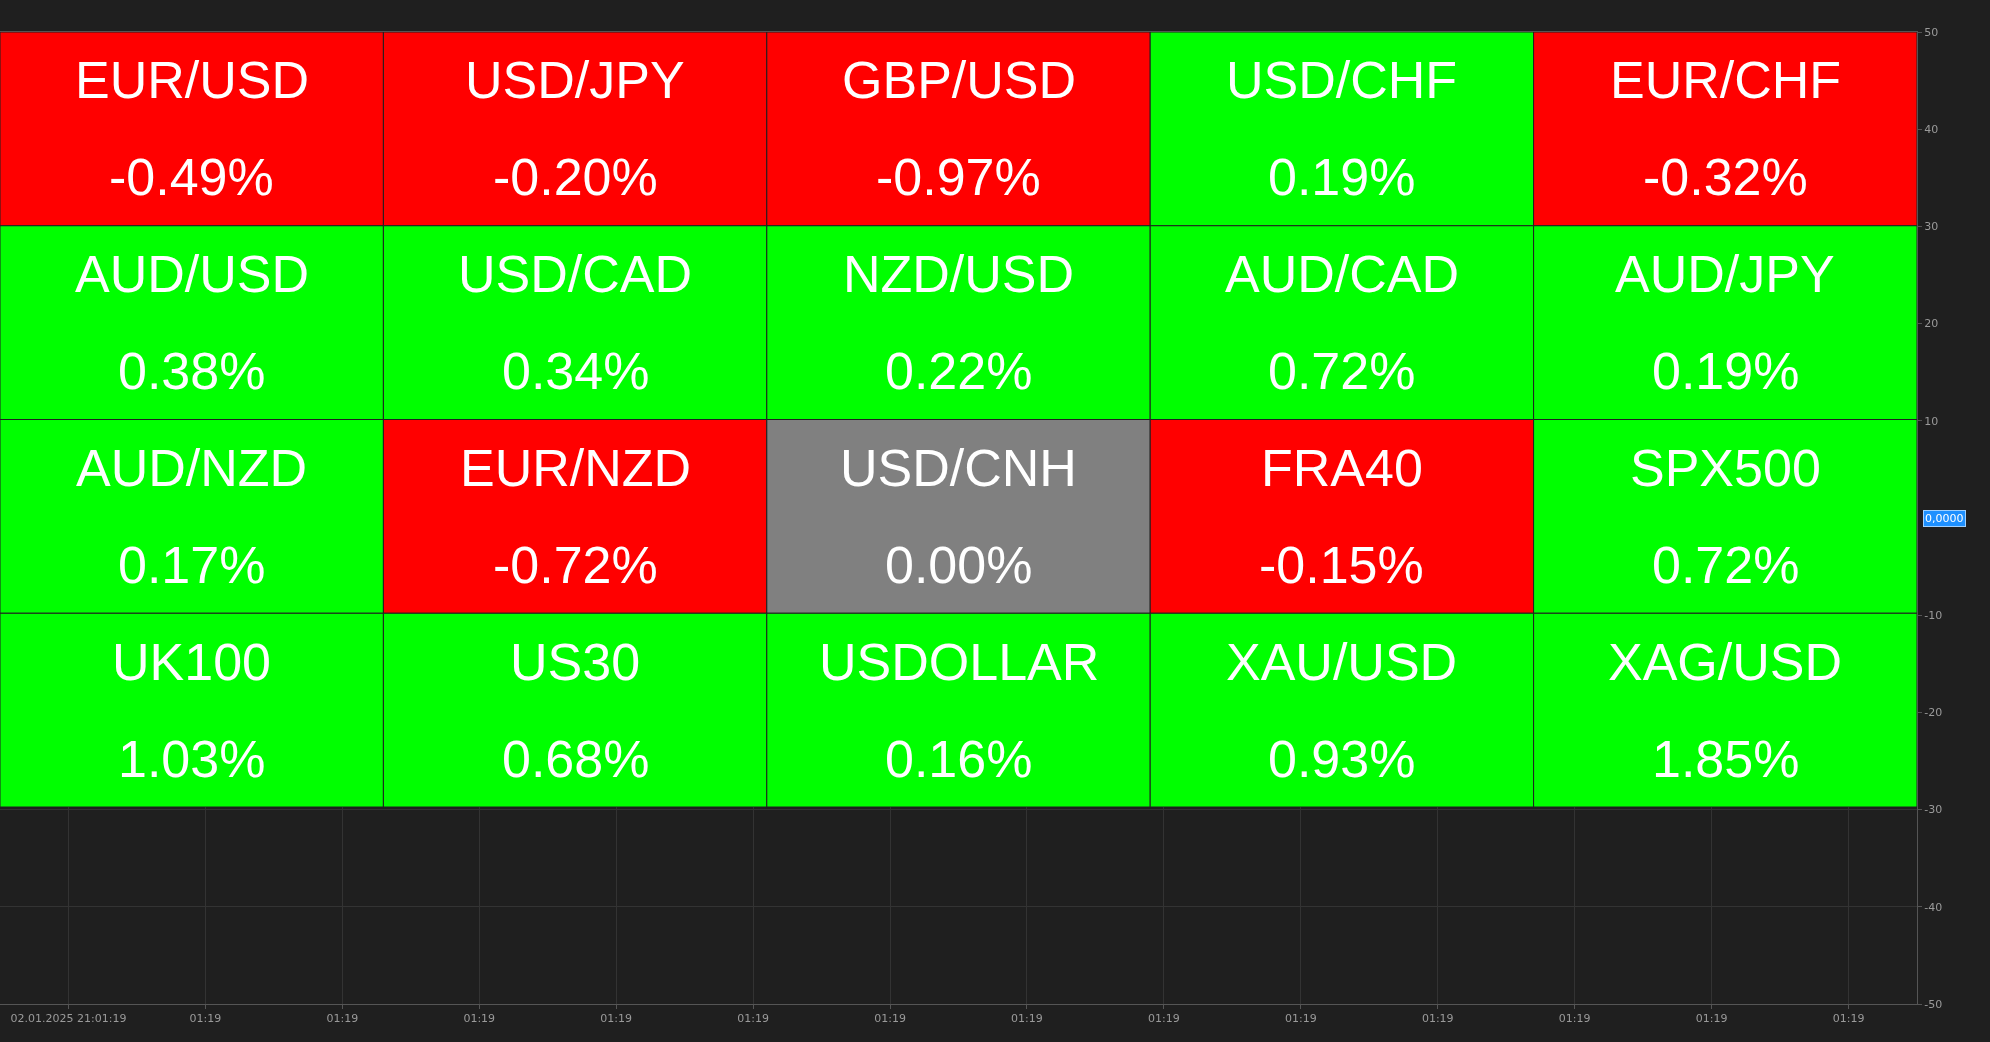 The width and height of the screenshot is (1990, 1042). Describe the element at coordinates (192, 274) in the screenshot. I see `category-label: AUD/USD` at that location.